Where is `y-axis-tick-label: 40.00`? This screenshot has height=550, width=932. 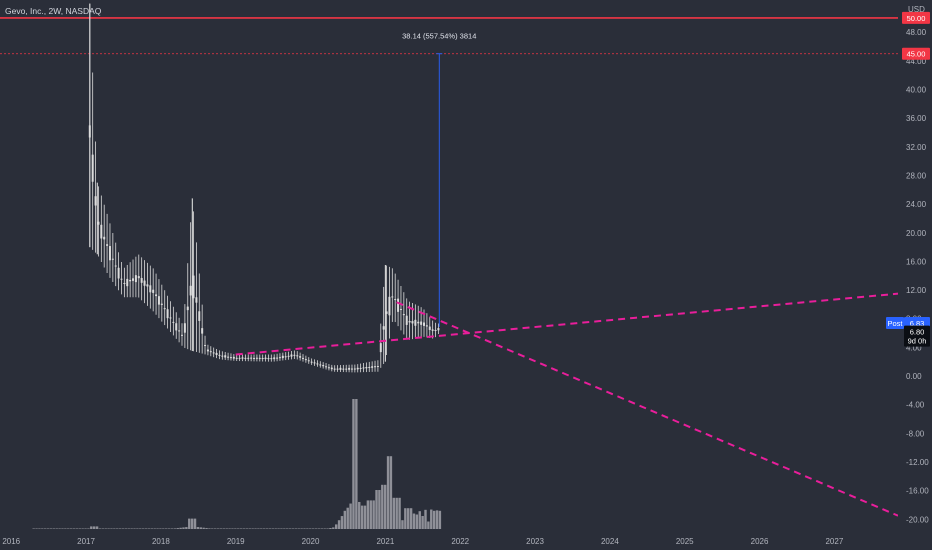
y-axis-tick-label: 40.00 is located at coordinates (916, 90).